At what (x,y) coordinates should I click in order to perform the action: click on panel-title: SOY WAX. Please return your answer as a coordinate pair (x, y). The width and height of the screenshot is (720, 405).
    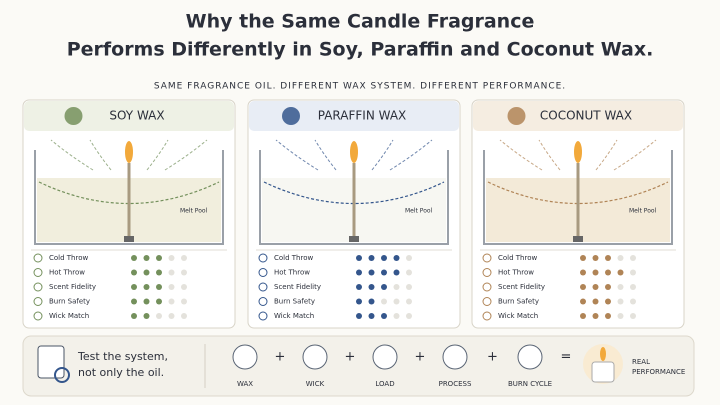
    Looking at the image, I should click on (136, 116).